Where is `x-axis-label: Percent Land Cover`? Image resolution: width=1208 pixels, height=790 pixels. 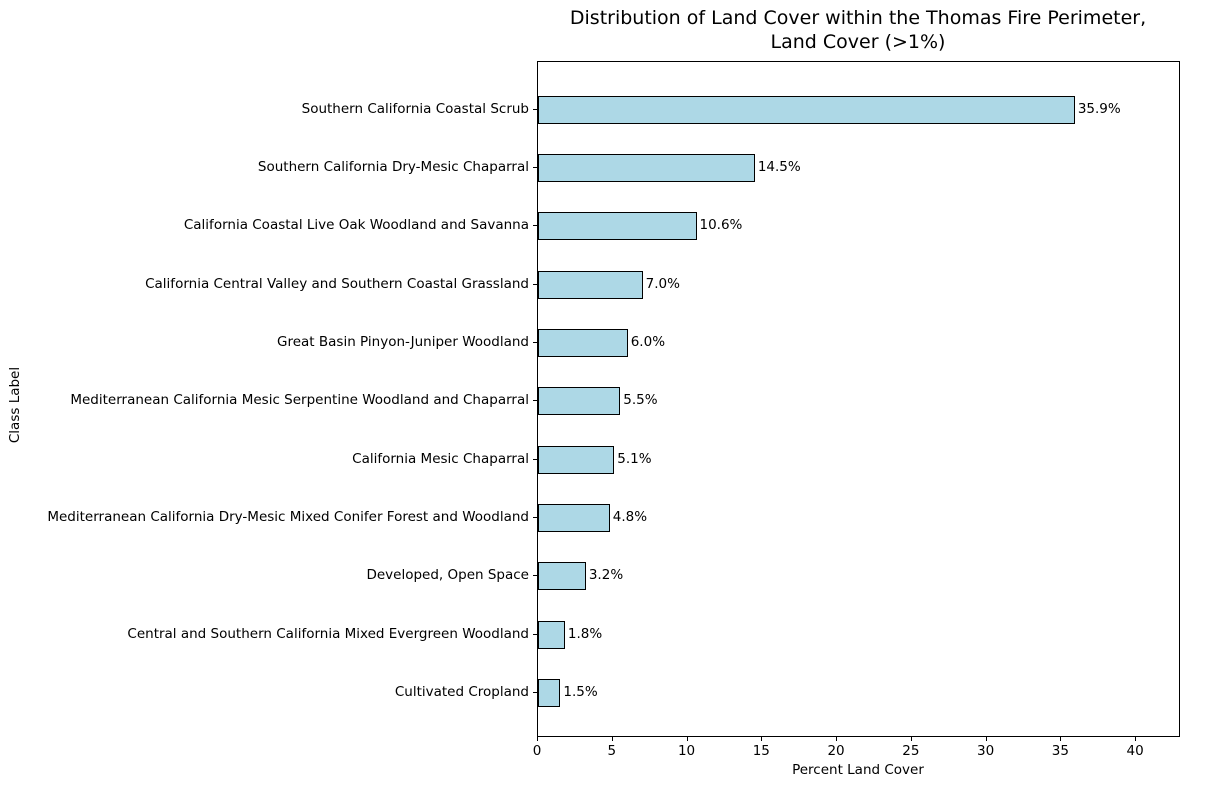 x-axis-label: Percent Land Cover is located at coordinates (858, 770).